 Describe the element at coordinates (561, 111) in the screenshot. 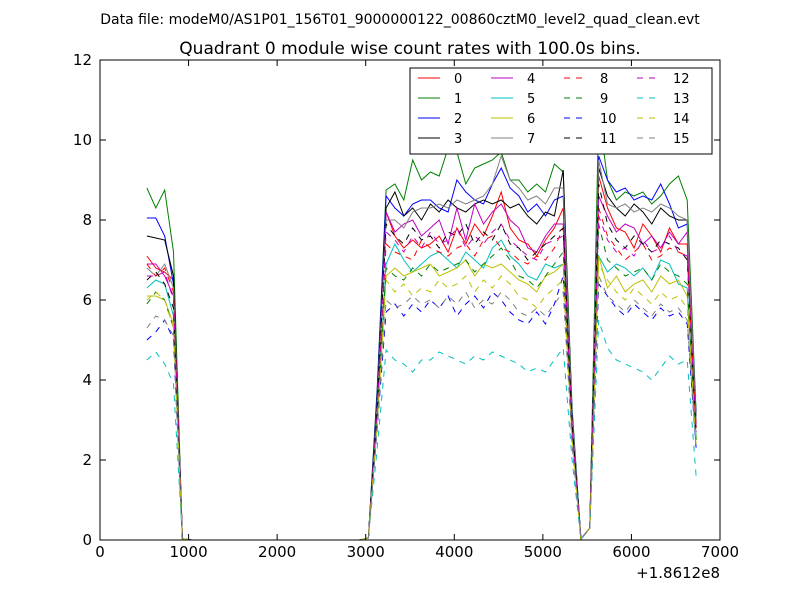

I see `legend-frame` at that location.